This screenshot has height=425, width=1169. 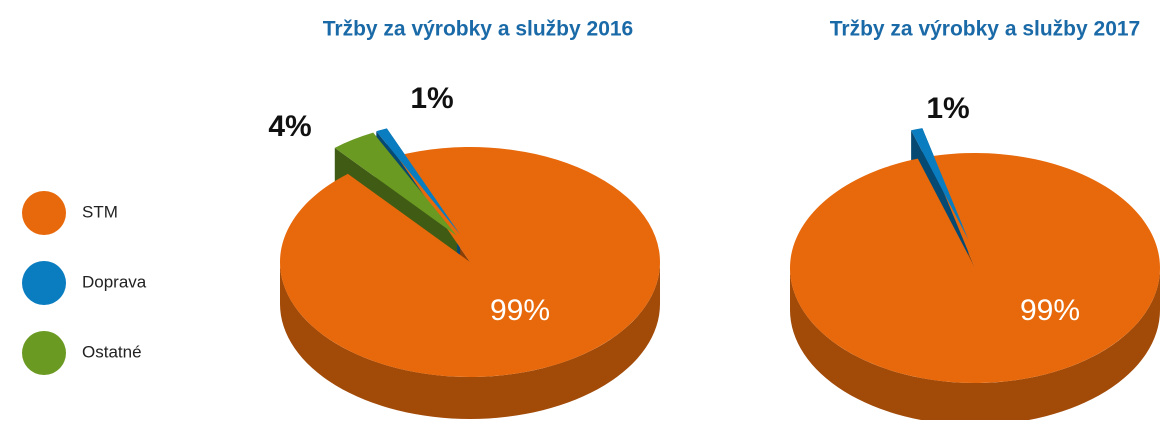 I want to click on data-label: 4%, so click(x=289, y=126).